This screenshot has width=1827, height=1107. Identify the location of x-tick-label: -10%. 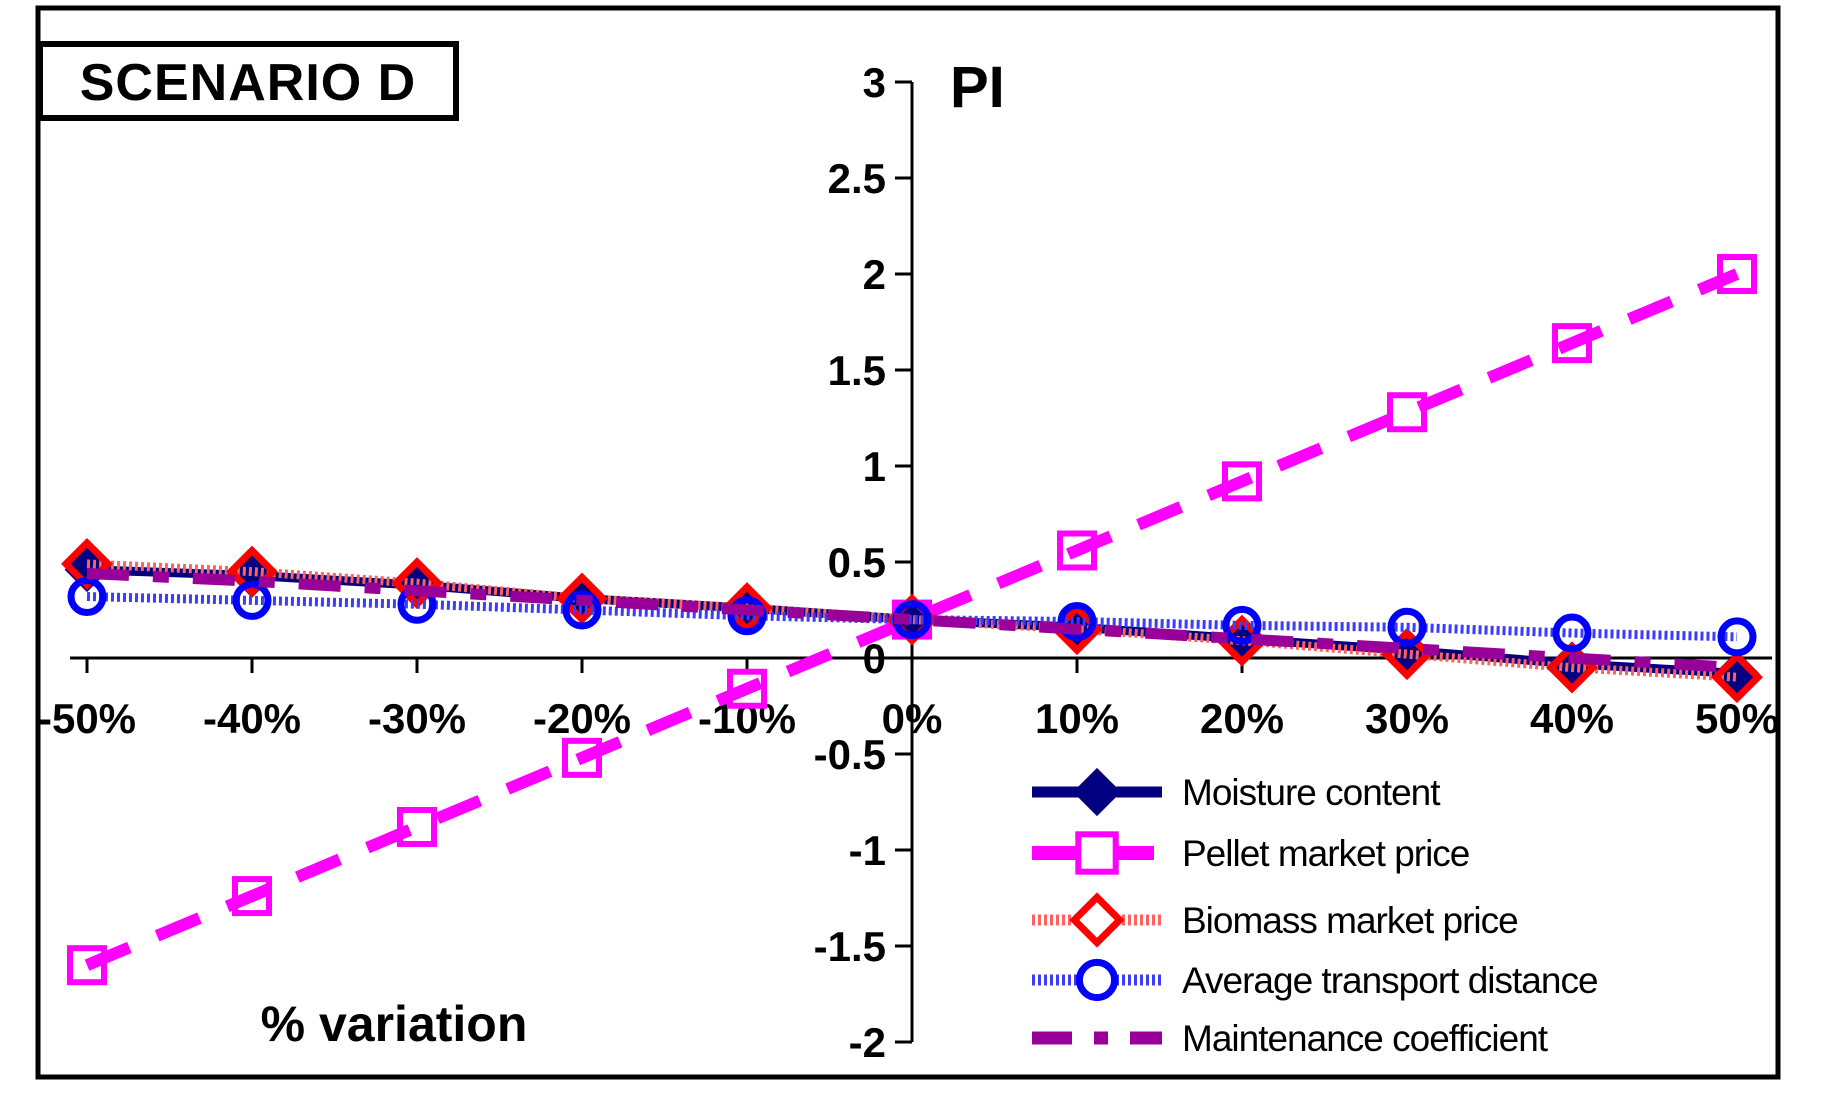
(747, 718).